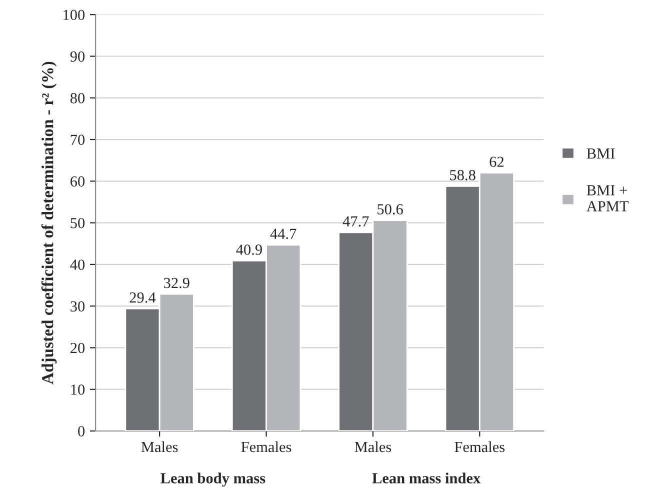 This screenshot has width=659, height=487. What do you see at coordinates (77, 98) in the screenshot?
I see `y-tick-label: 80` at bounding box center [77, 98].